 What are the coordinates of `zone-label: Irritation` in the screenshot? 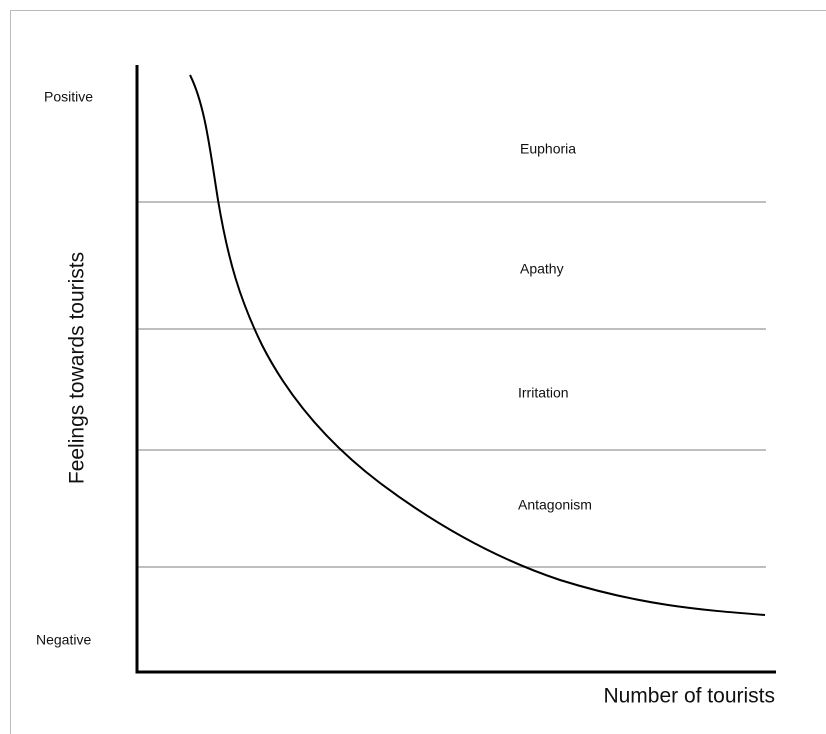 It's located at (543, 393).